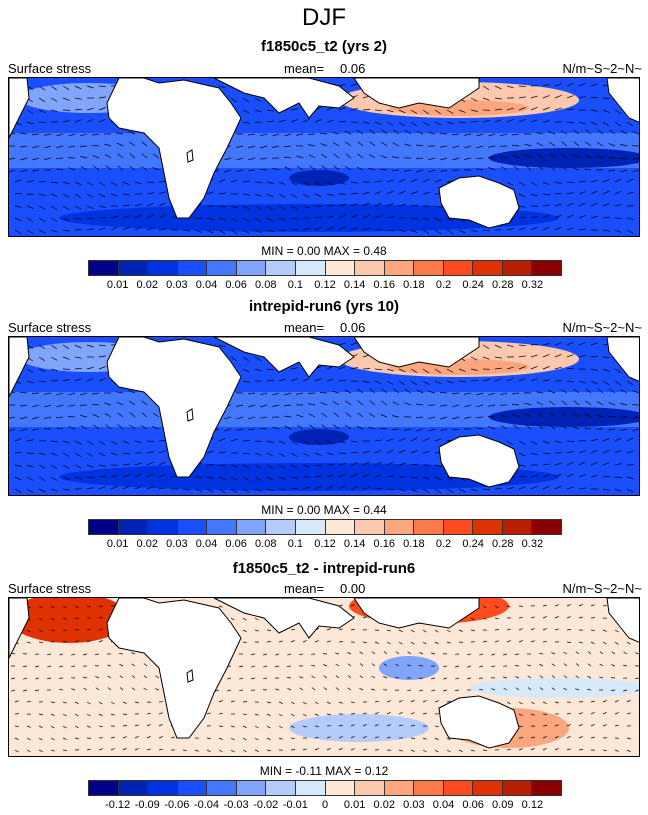 The height and width of the screenshot is (815, 648). Describe the element at coordinates (354, 285) in the screenshot. I see `colorbar-tick-label: 0.14` at that location.